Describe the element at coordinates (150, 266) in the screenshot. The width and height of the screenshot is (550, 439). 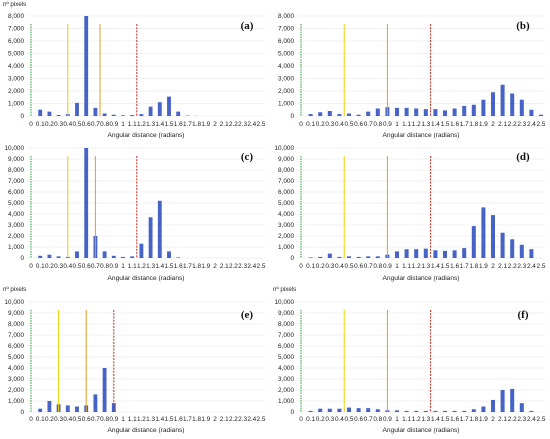
I see `x-tick-label: 1.3` at that location.